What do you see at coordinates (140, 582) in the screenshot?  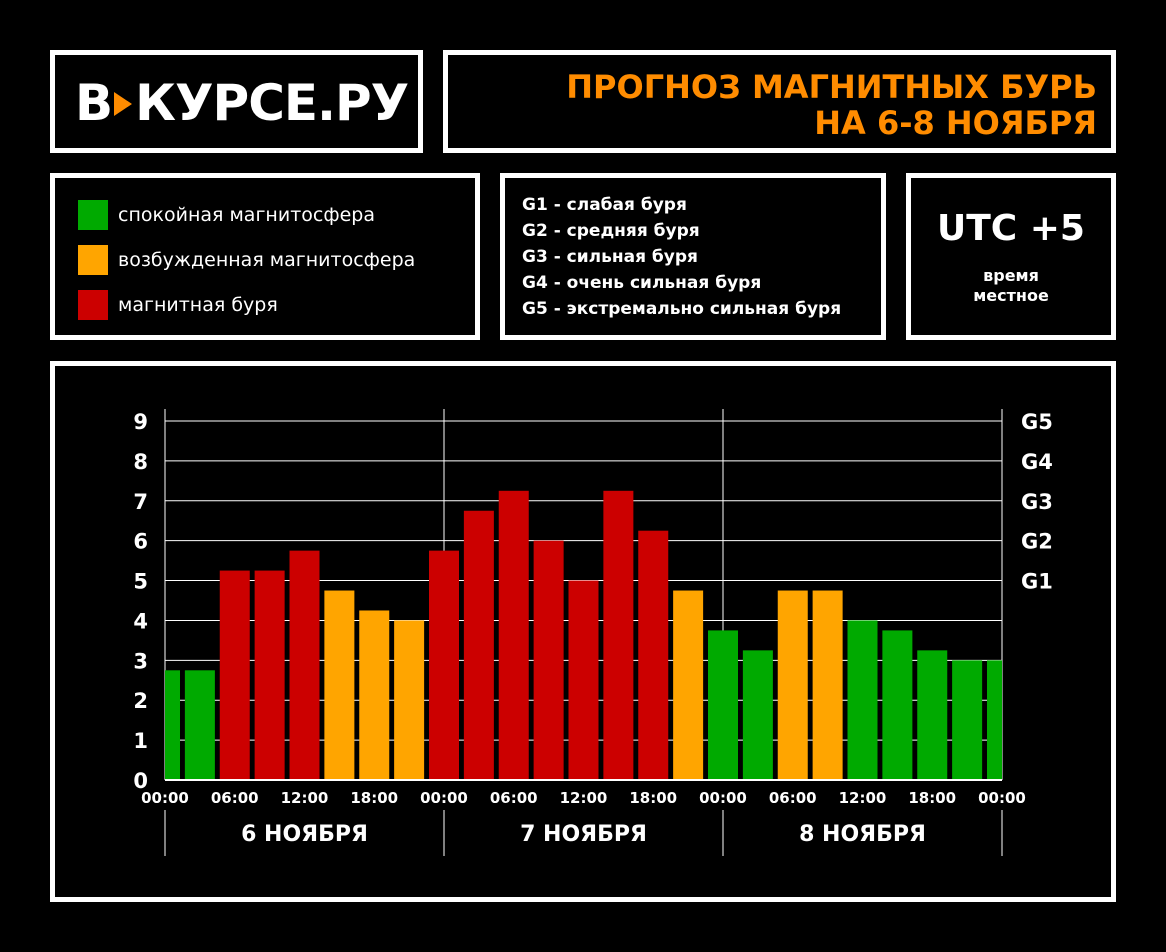 I see `y-tick-label: 5` at bounding box center [140, 582].